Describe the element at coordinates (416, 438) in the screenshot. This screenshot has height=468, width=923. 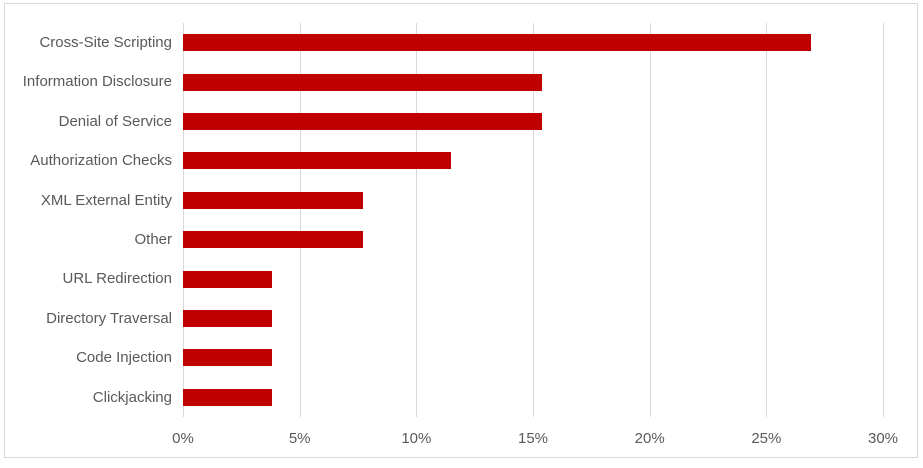
I see `x-tick-label: 10%` at that location.